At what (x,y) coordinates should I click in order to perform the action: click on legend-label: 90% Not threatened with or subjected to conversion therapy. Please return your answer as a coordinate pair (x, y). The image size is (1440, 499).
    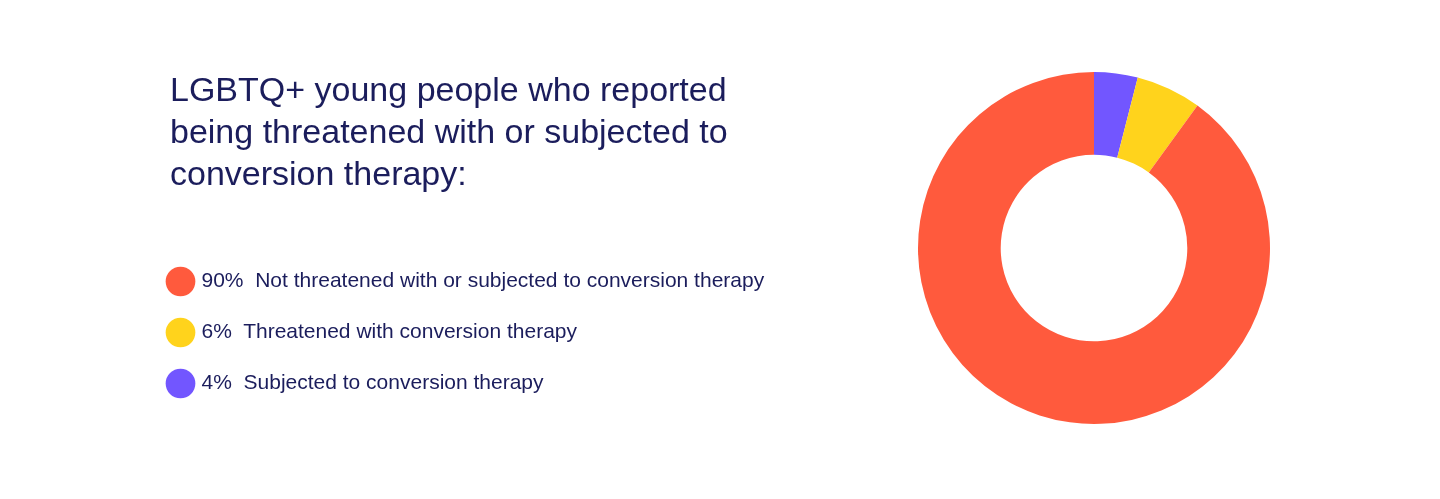
    Looking at the image, I should click on (483, 280).